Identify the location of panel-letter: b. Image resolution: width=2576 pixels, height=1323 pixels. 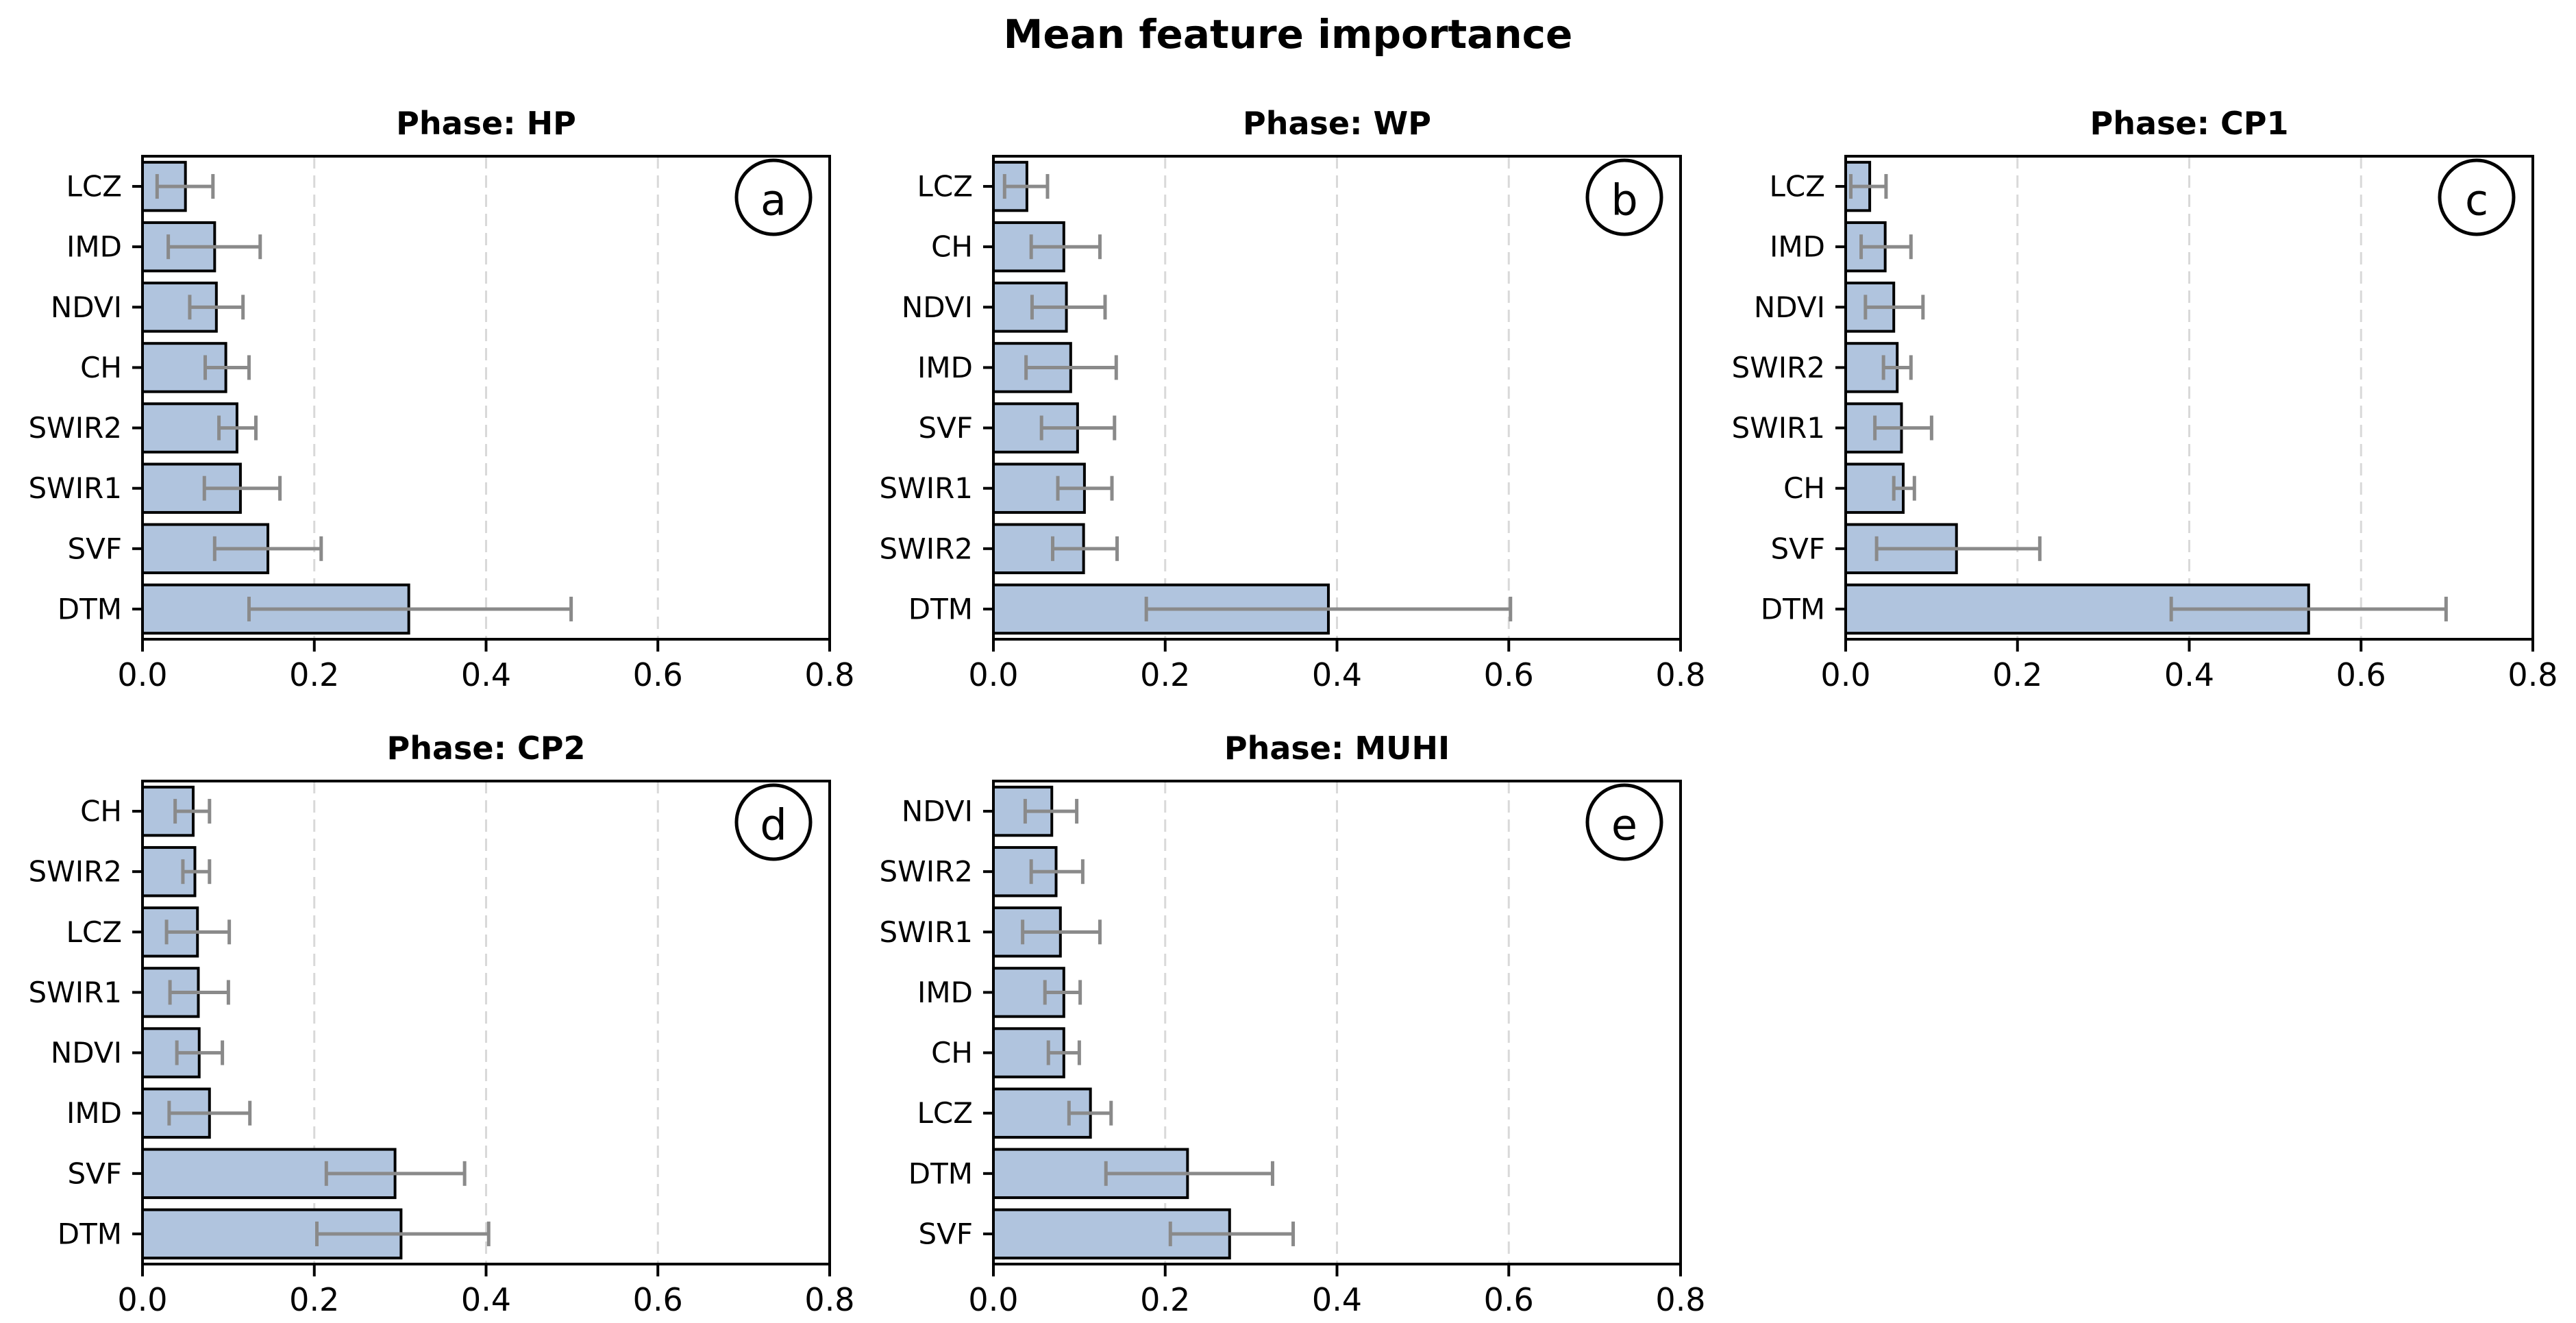
(1624, 200).